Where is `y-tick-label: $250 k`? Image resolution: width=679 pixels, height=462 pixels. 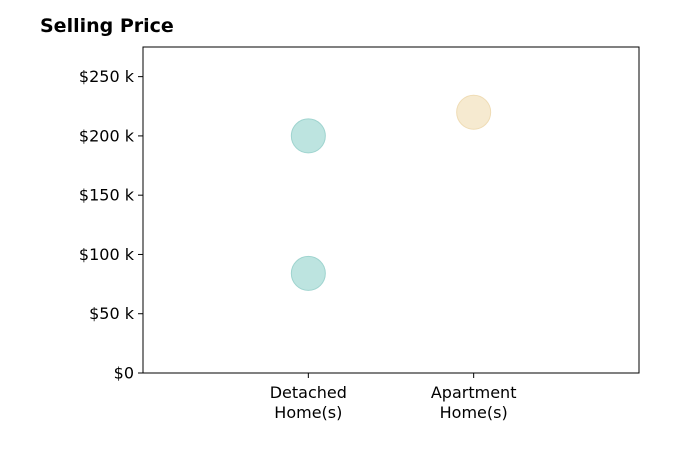
y-tick-label: $250 k is located at coordinates (107, 76).